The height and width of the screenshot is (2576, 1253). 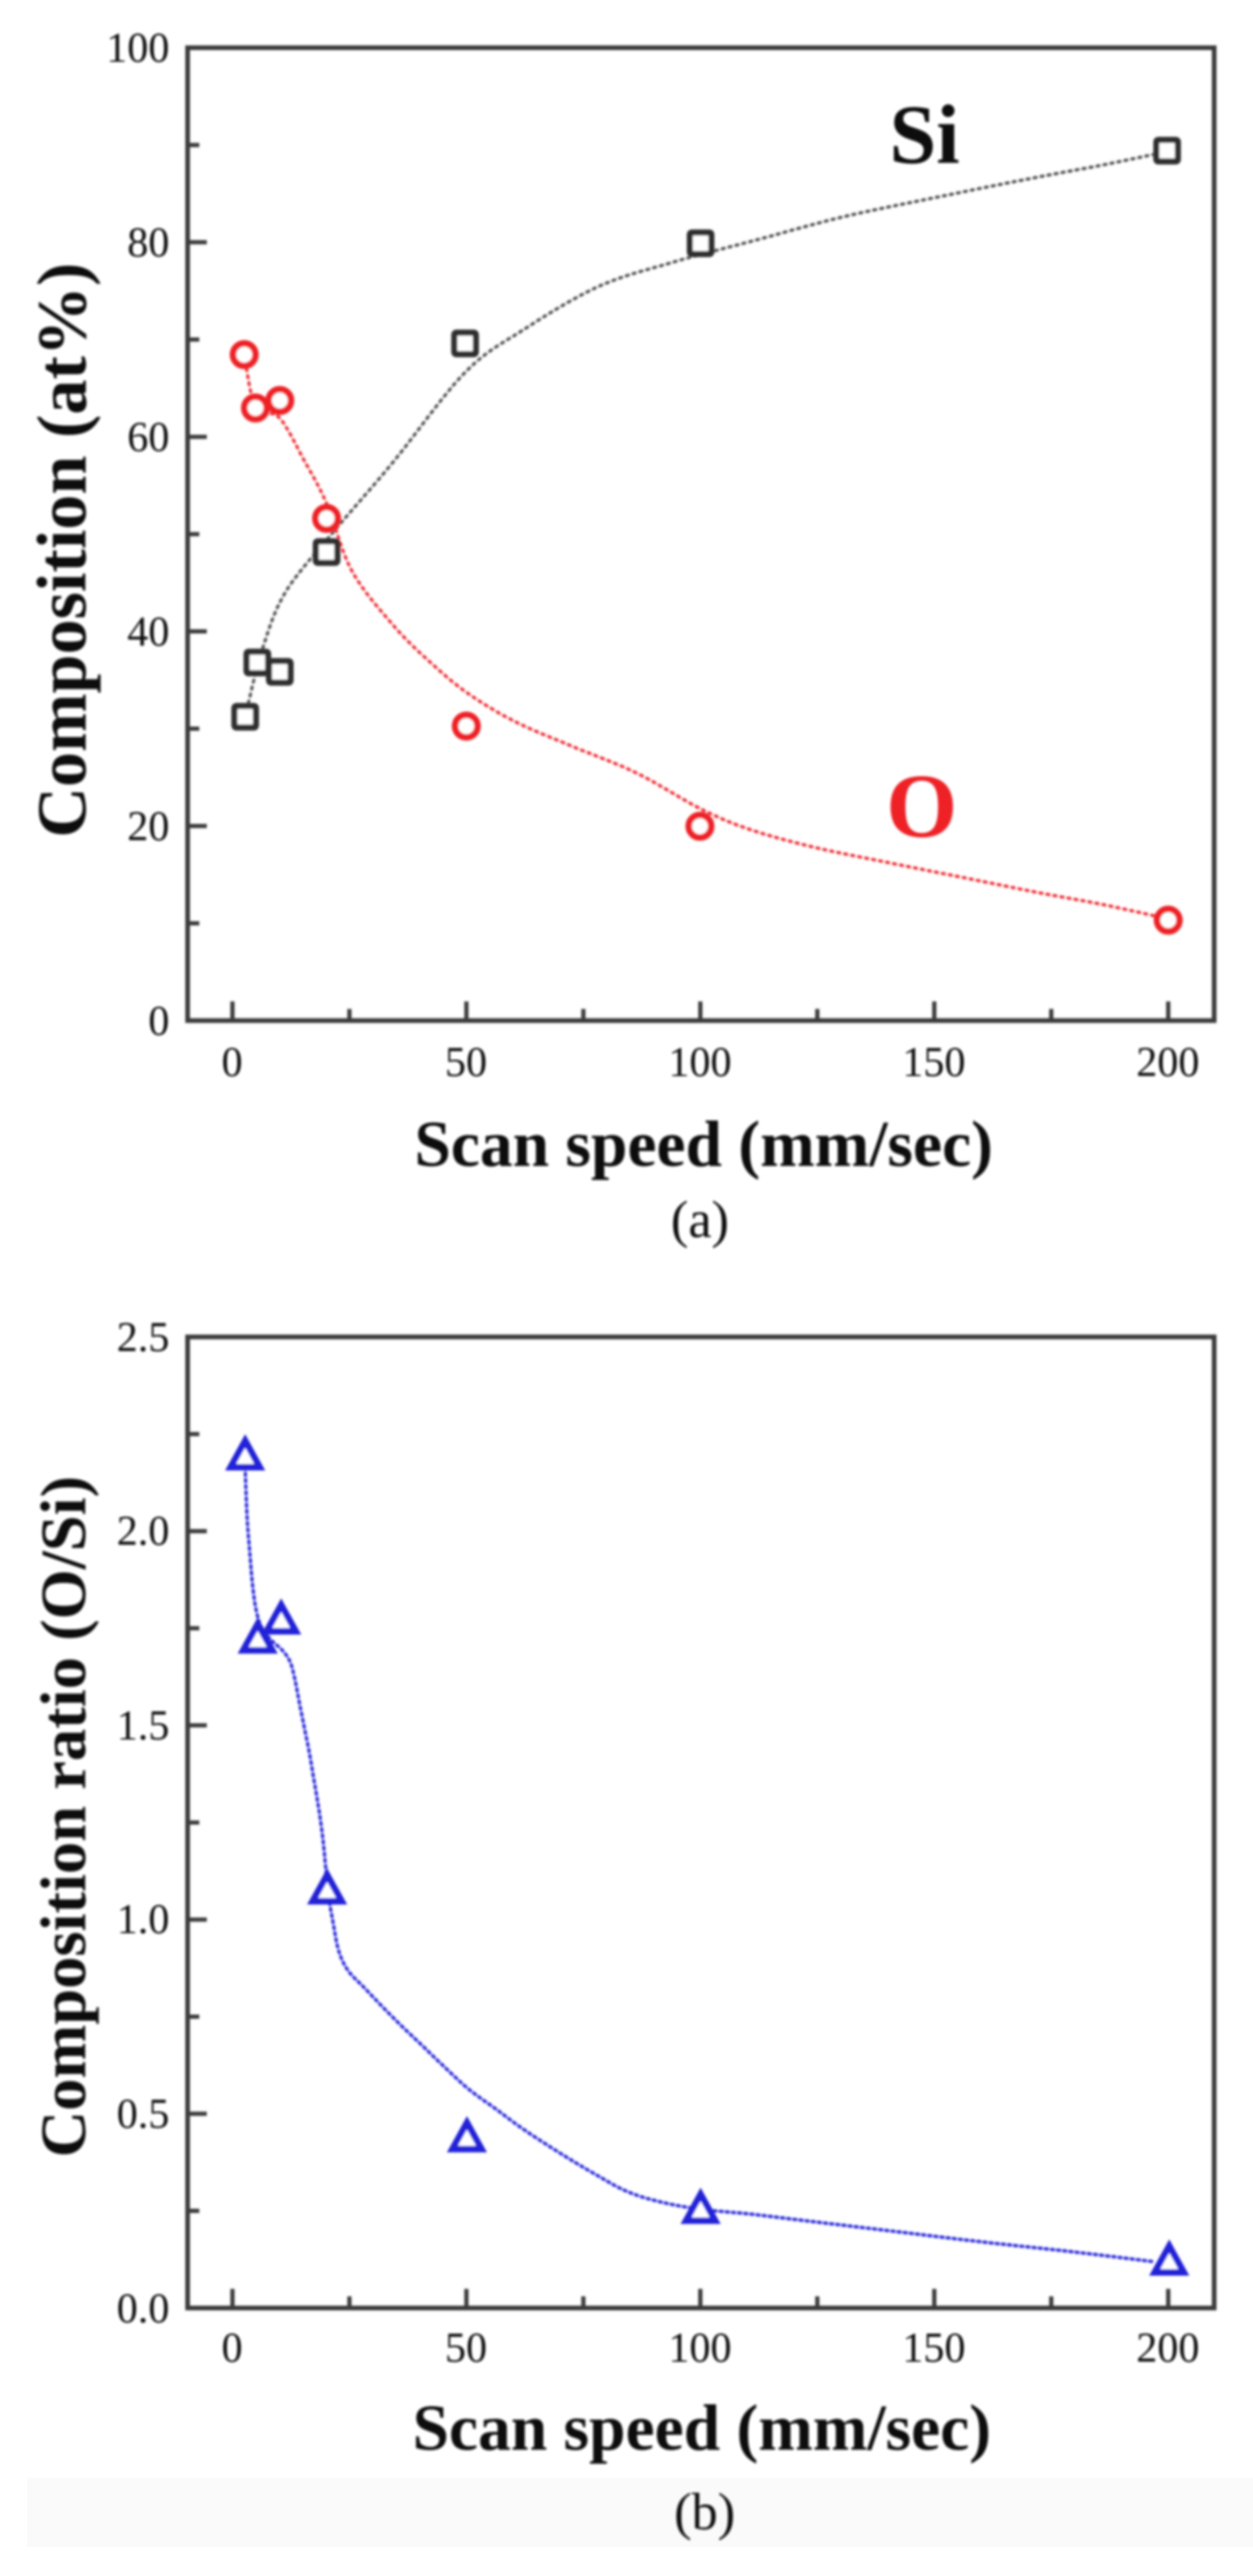 I want to click on svg-text: Composition (at%), so click(x=63, y=550).